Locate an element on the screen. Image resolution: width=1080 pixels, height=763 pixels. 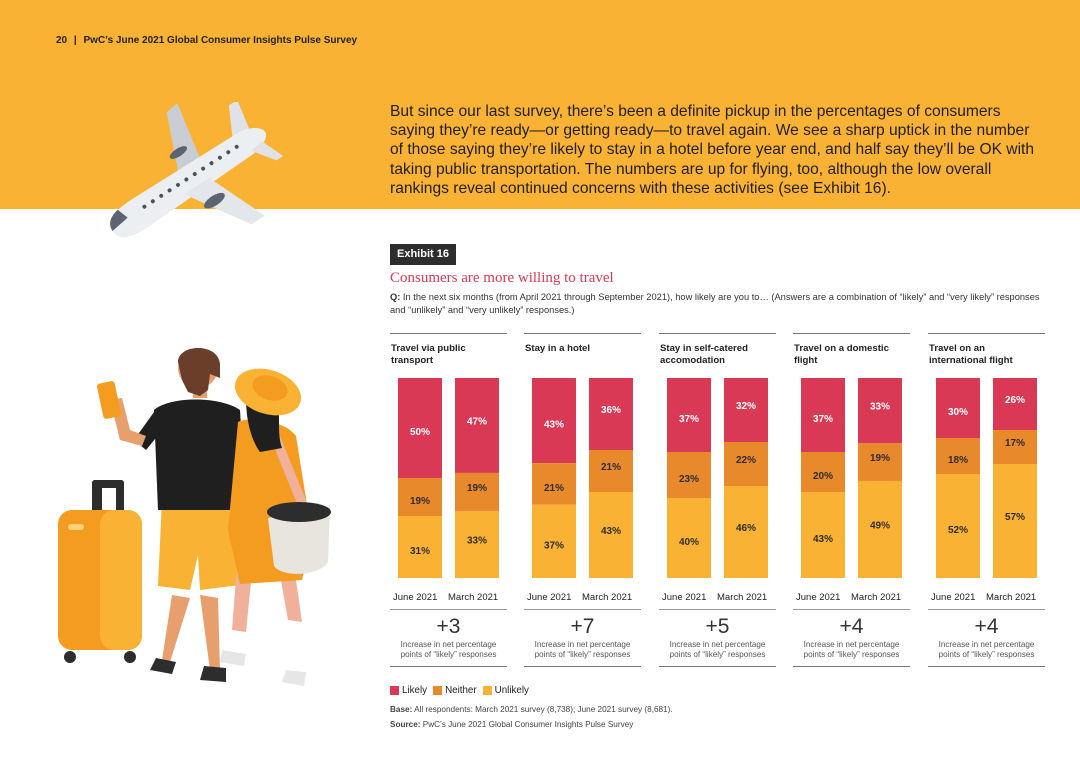
legend-likely-label: Likely is located at coordinates (415, 690).